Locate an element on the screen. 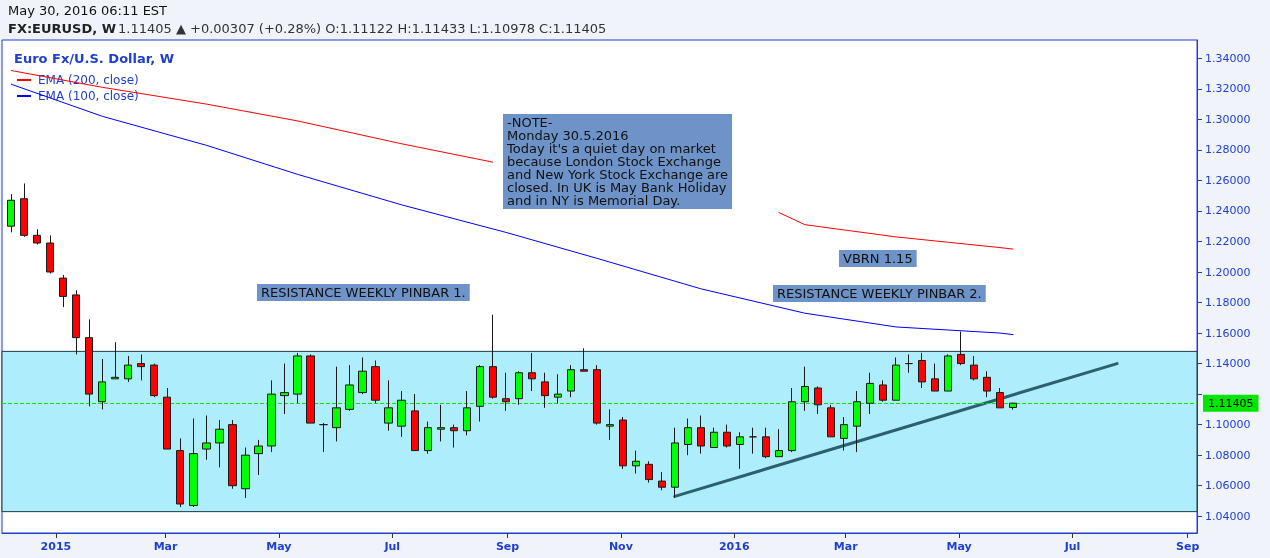 Image resolution: width=1270 pixels, height=558 pixels. x-tick-label: 2016 is located at coordinates (734, 546).